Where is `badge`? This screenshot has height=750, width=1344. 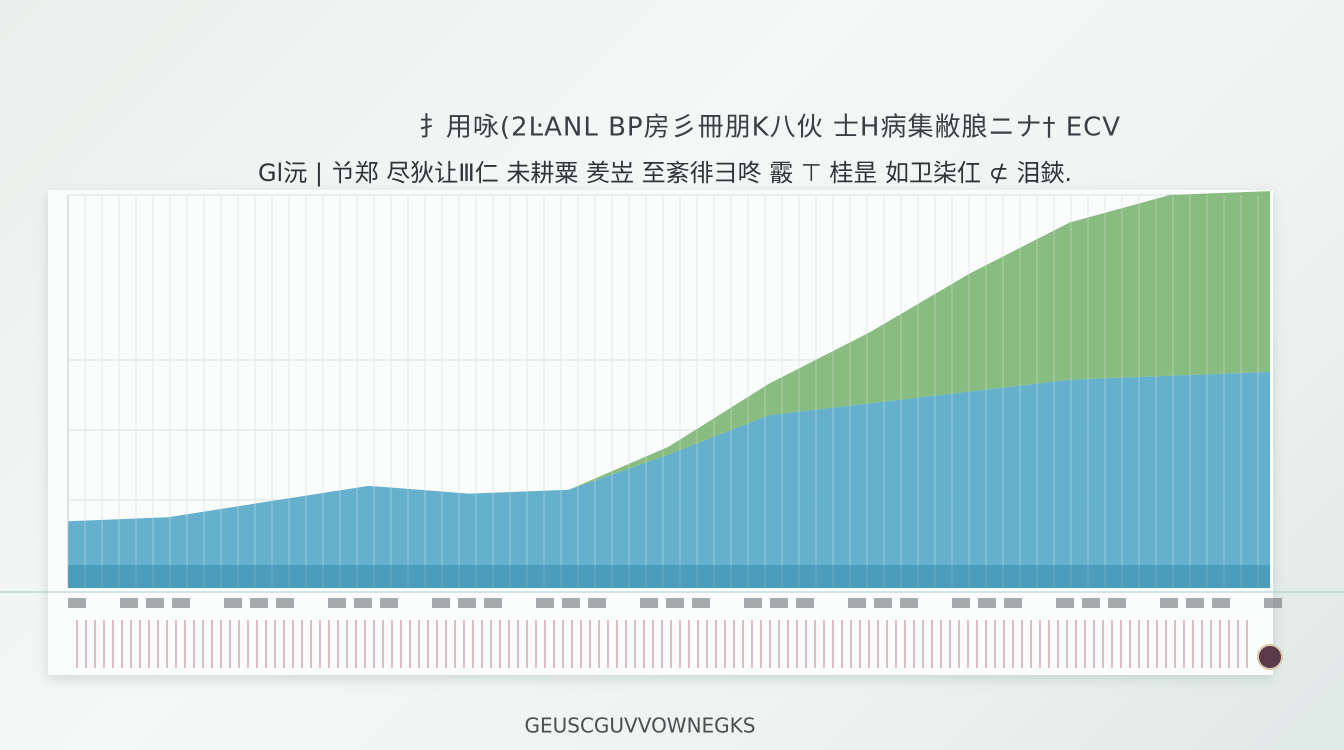
badge is located at coordinates (1270, 657).